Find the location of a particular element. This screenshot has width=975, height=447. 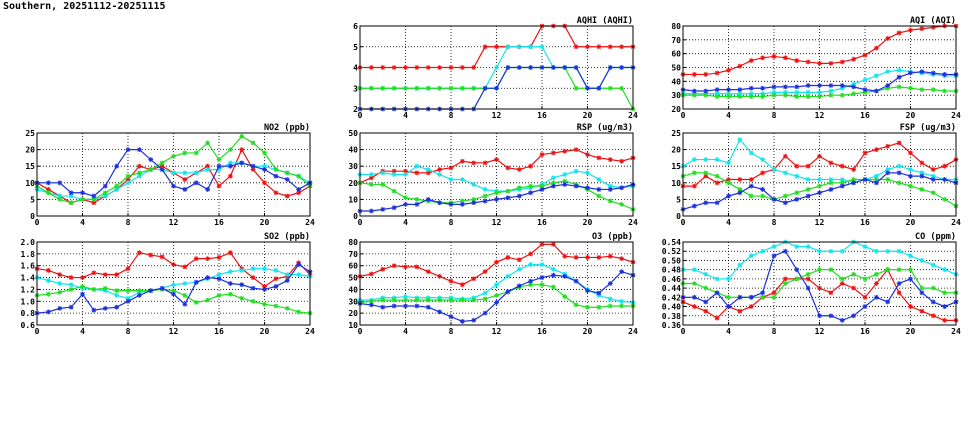

rsp-chart-svg: RSP (ug/m3) 0 4 8 12 16 20 24 0 10 20 30 40 50 is located at coordinates (493, 175).